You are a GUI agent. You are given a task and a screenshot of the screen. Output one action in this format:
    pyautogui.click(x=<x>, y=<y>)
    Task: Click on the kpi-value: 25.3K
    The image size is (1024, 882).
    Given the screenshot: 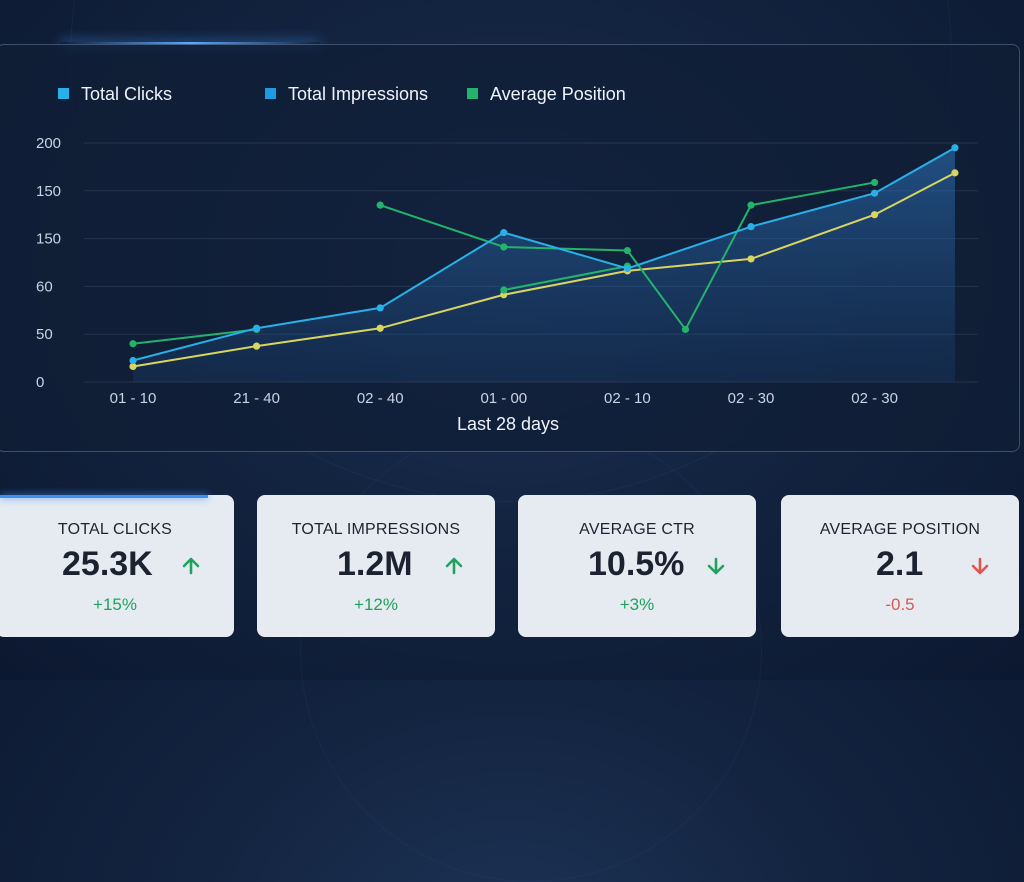 What is the action you would take?
    pyautogui.click(x=107, y=564)
    